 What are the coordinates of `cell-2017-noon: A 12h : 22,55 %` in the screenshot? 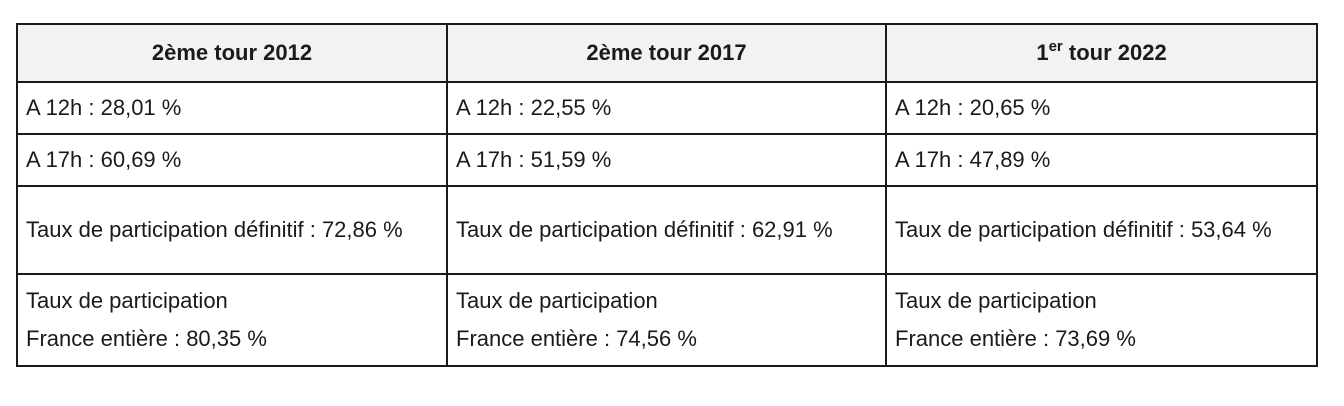 It's located at (666, 108).